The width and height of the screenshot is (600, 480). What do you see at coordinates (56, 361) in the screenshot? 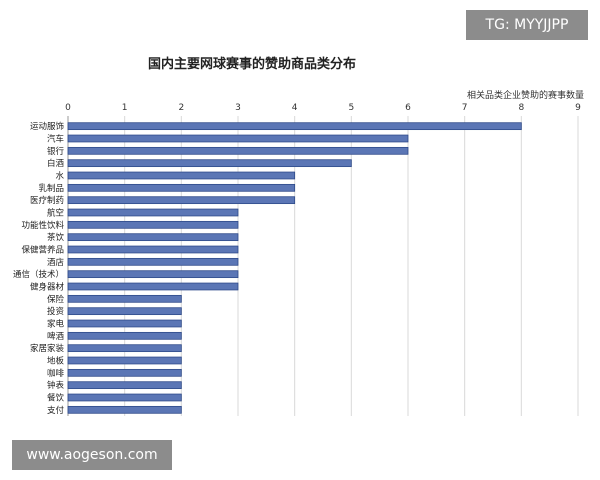
I see `category-label: 地板` at bounding box center [56, 361].